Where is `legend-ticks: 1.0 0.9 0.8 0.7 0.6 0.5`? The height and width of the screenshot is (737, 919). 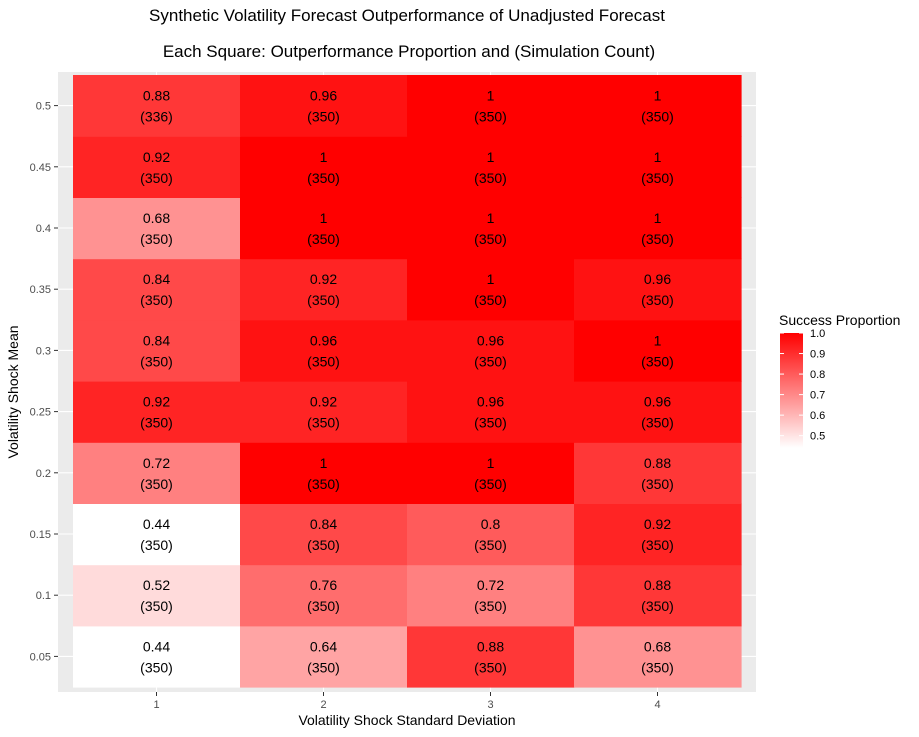
legend-ticks: 1.0 0.9 0.8 0.7 0.6 0.5 is located at coordinates (802, 385).